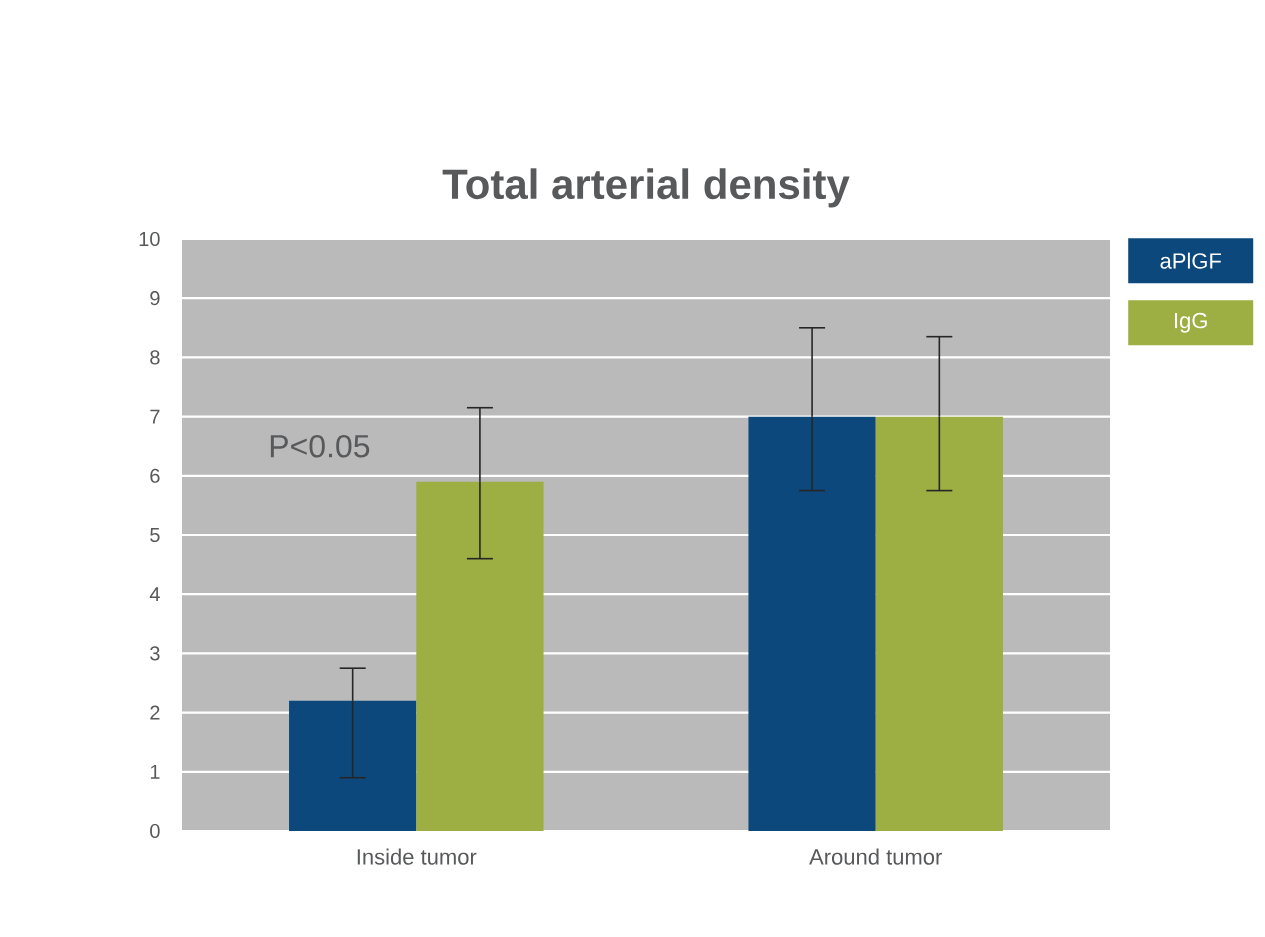 This screenshot has width=1265, height=937. I want to click on x-tick-label: Inside tumor, so click(417, 856).